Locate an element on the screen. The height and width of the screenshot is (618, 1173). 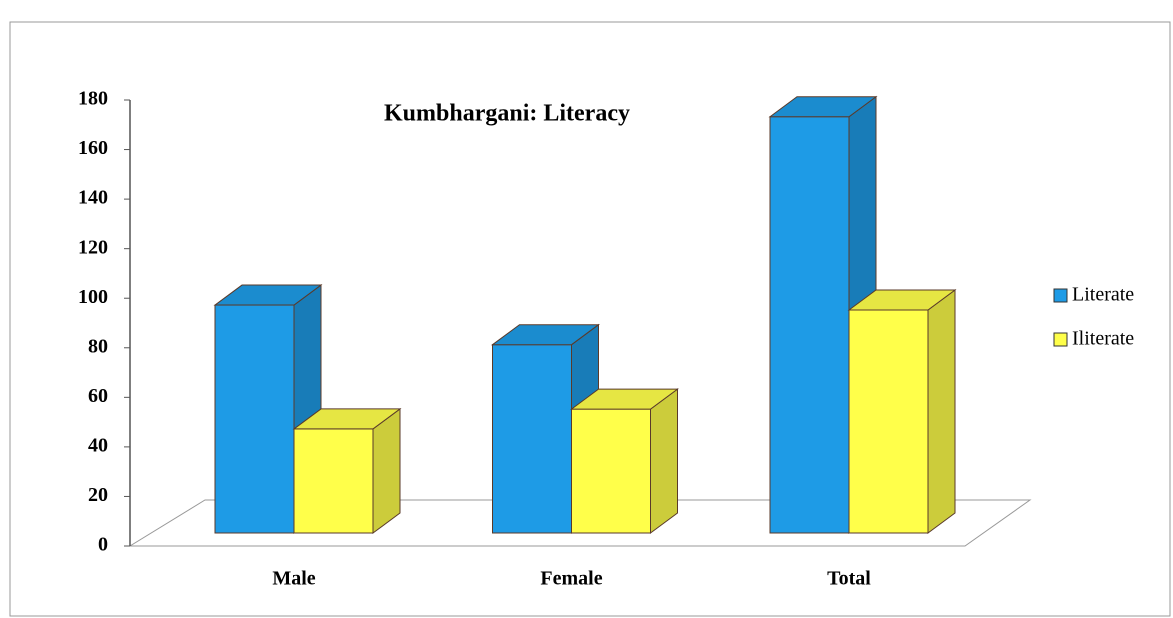
x-tick-label: Male is located at coordinates (293, 579).